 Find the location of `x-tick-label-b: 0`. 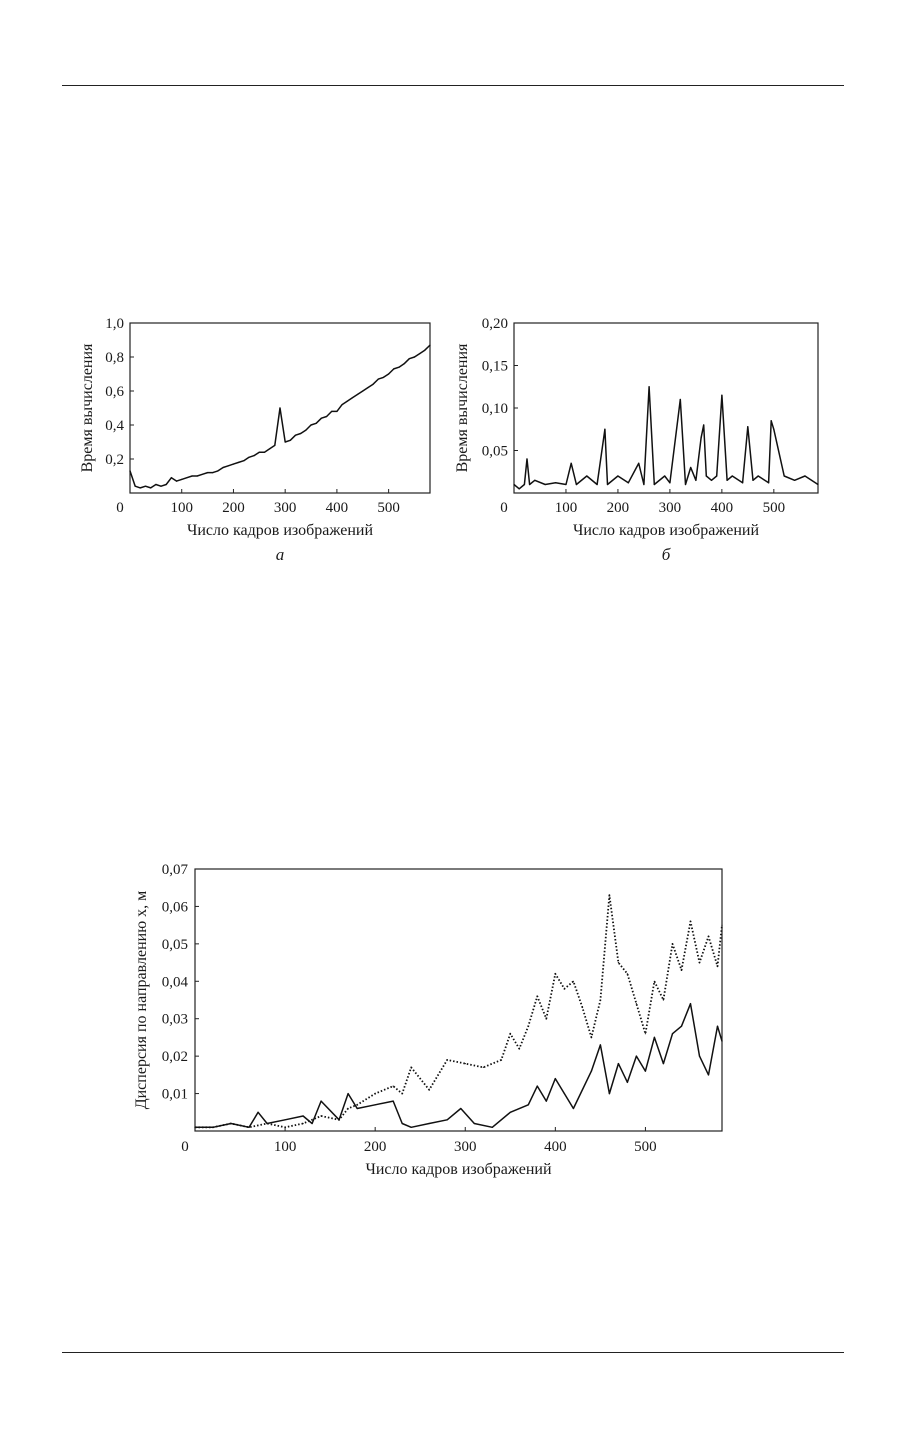

x-tick-label-b: 0 is located at coordinates (504, 508).